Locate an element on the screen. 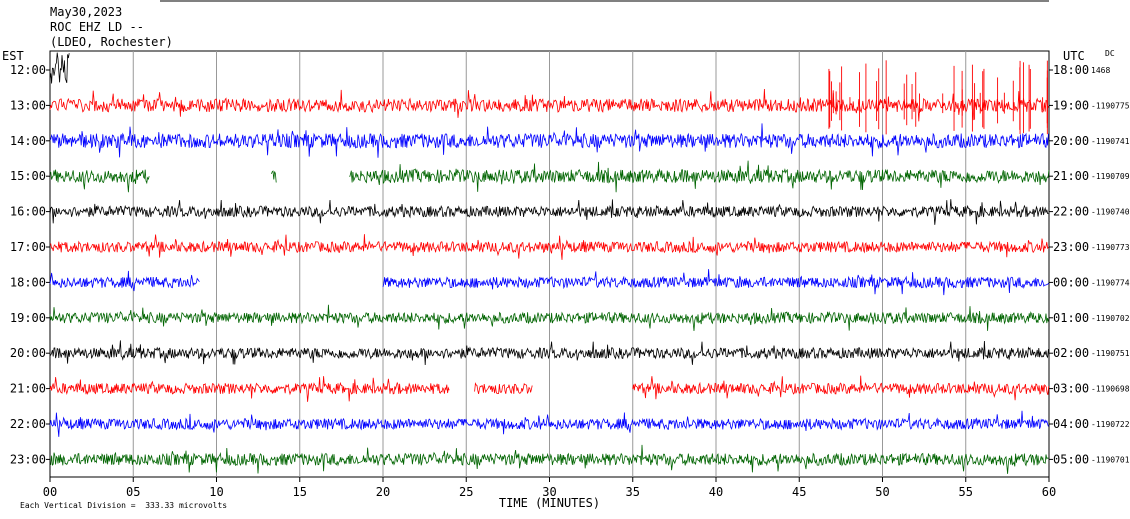 The height and width of the screenshot is (519, 1130). utc-timezone-label: UTC is located at coordinates (1074, 56).